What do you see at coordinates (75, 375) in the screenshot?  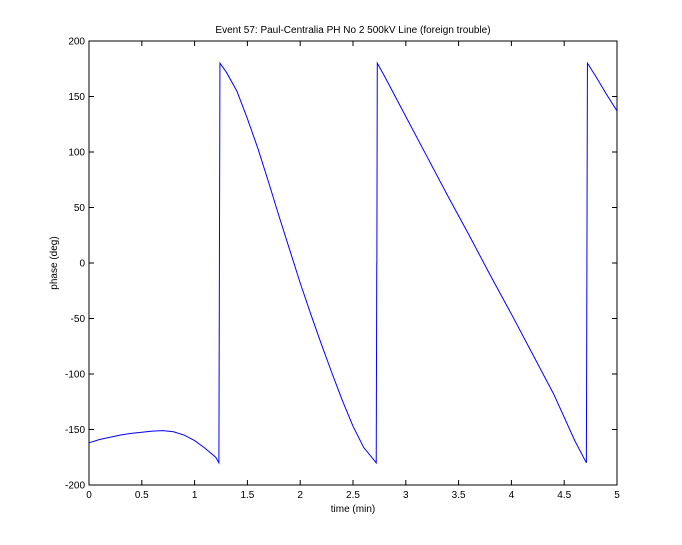 I see `y-tick-label: -100` at bounding box center [75, 375].